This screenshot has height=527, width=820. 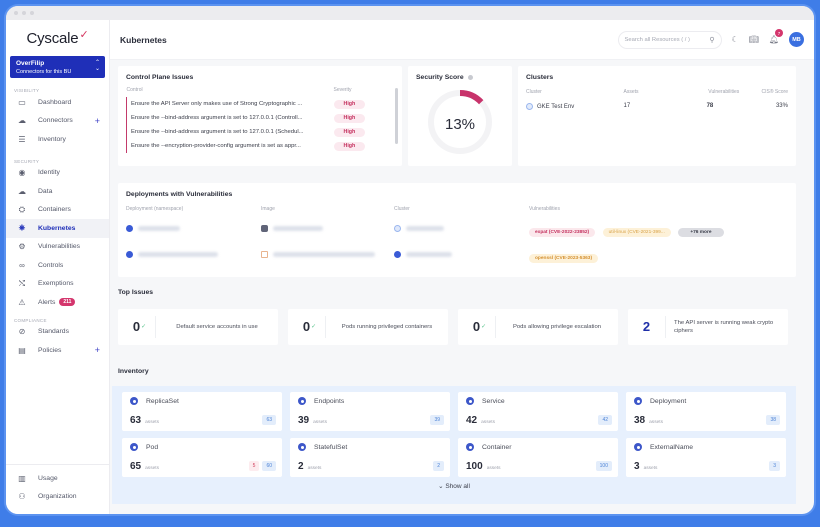 I want to click on sidebar-item-organization: ⚇ Organization, so click(x=57, y=497).